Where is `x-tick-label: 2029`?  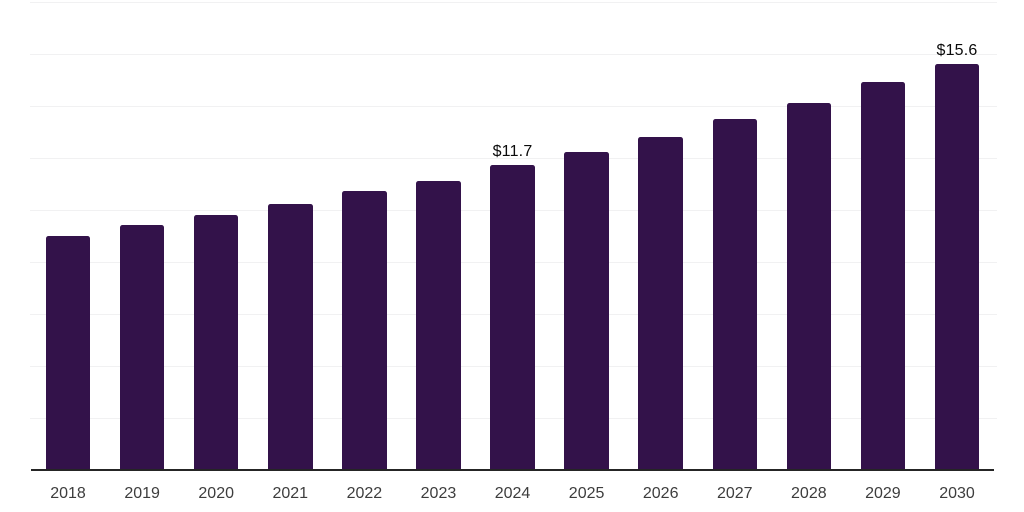 x-tick-label: 2029 is located at coordinates (883, 493).